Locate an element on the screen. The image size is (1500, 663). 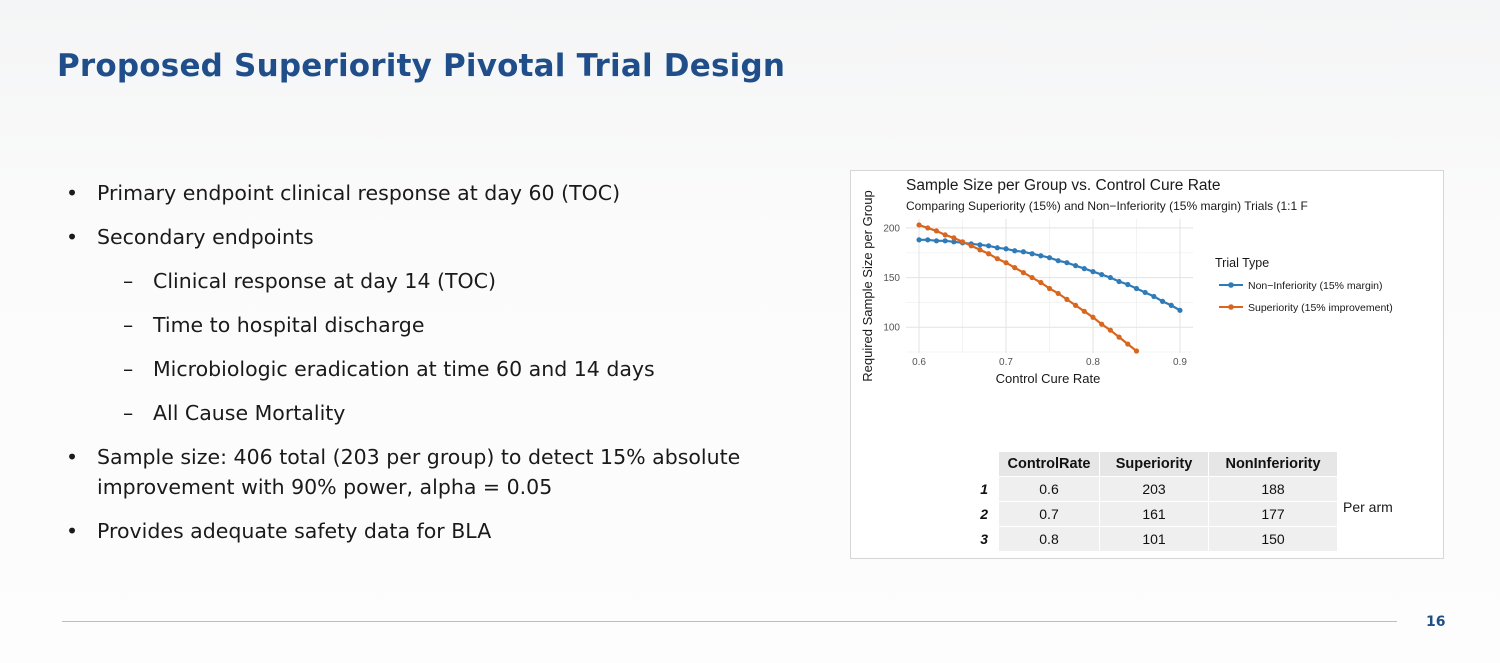
y-axis-label: Required Sample Size per Group is located at coordinates (867, 286).